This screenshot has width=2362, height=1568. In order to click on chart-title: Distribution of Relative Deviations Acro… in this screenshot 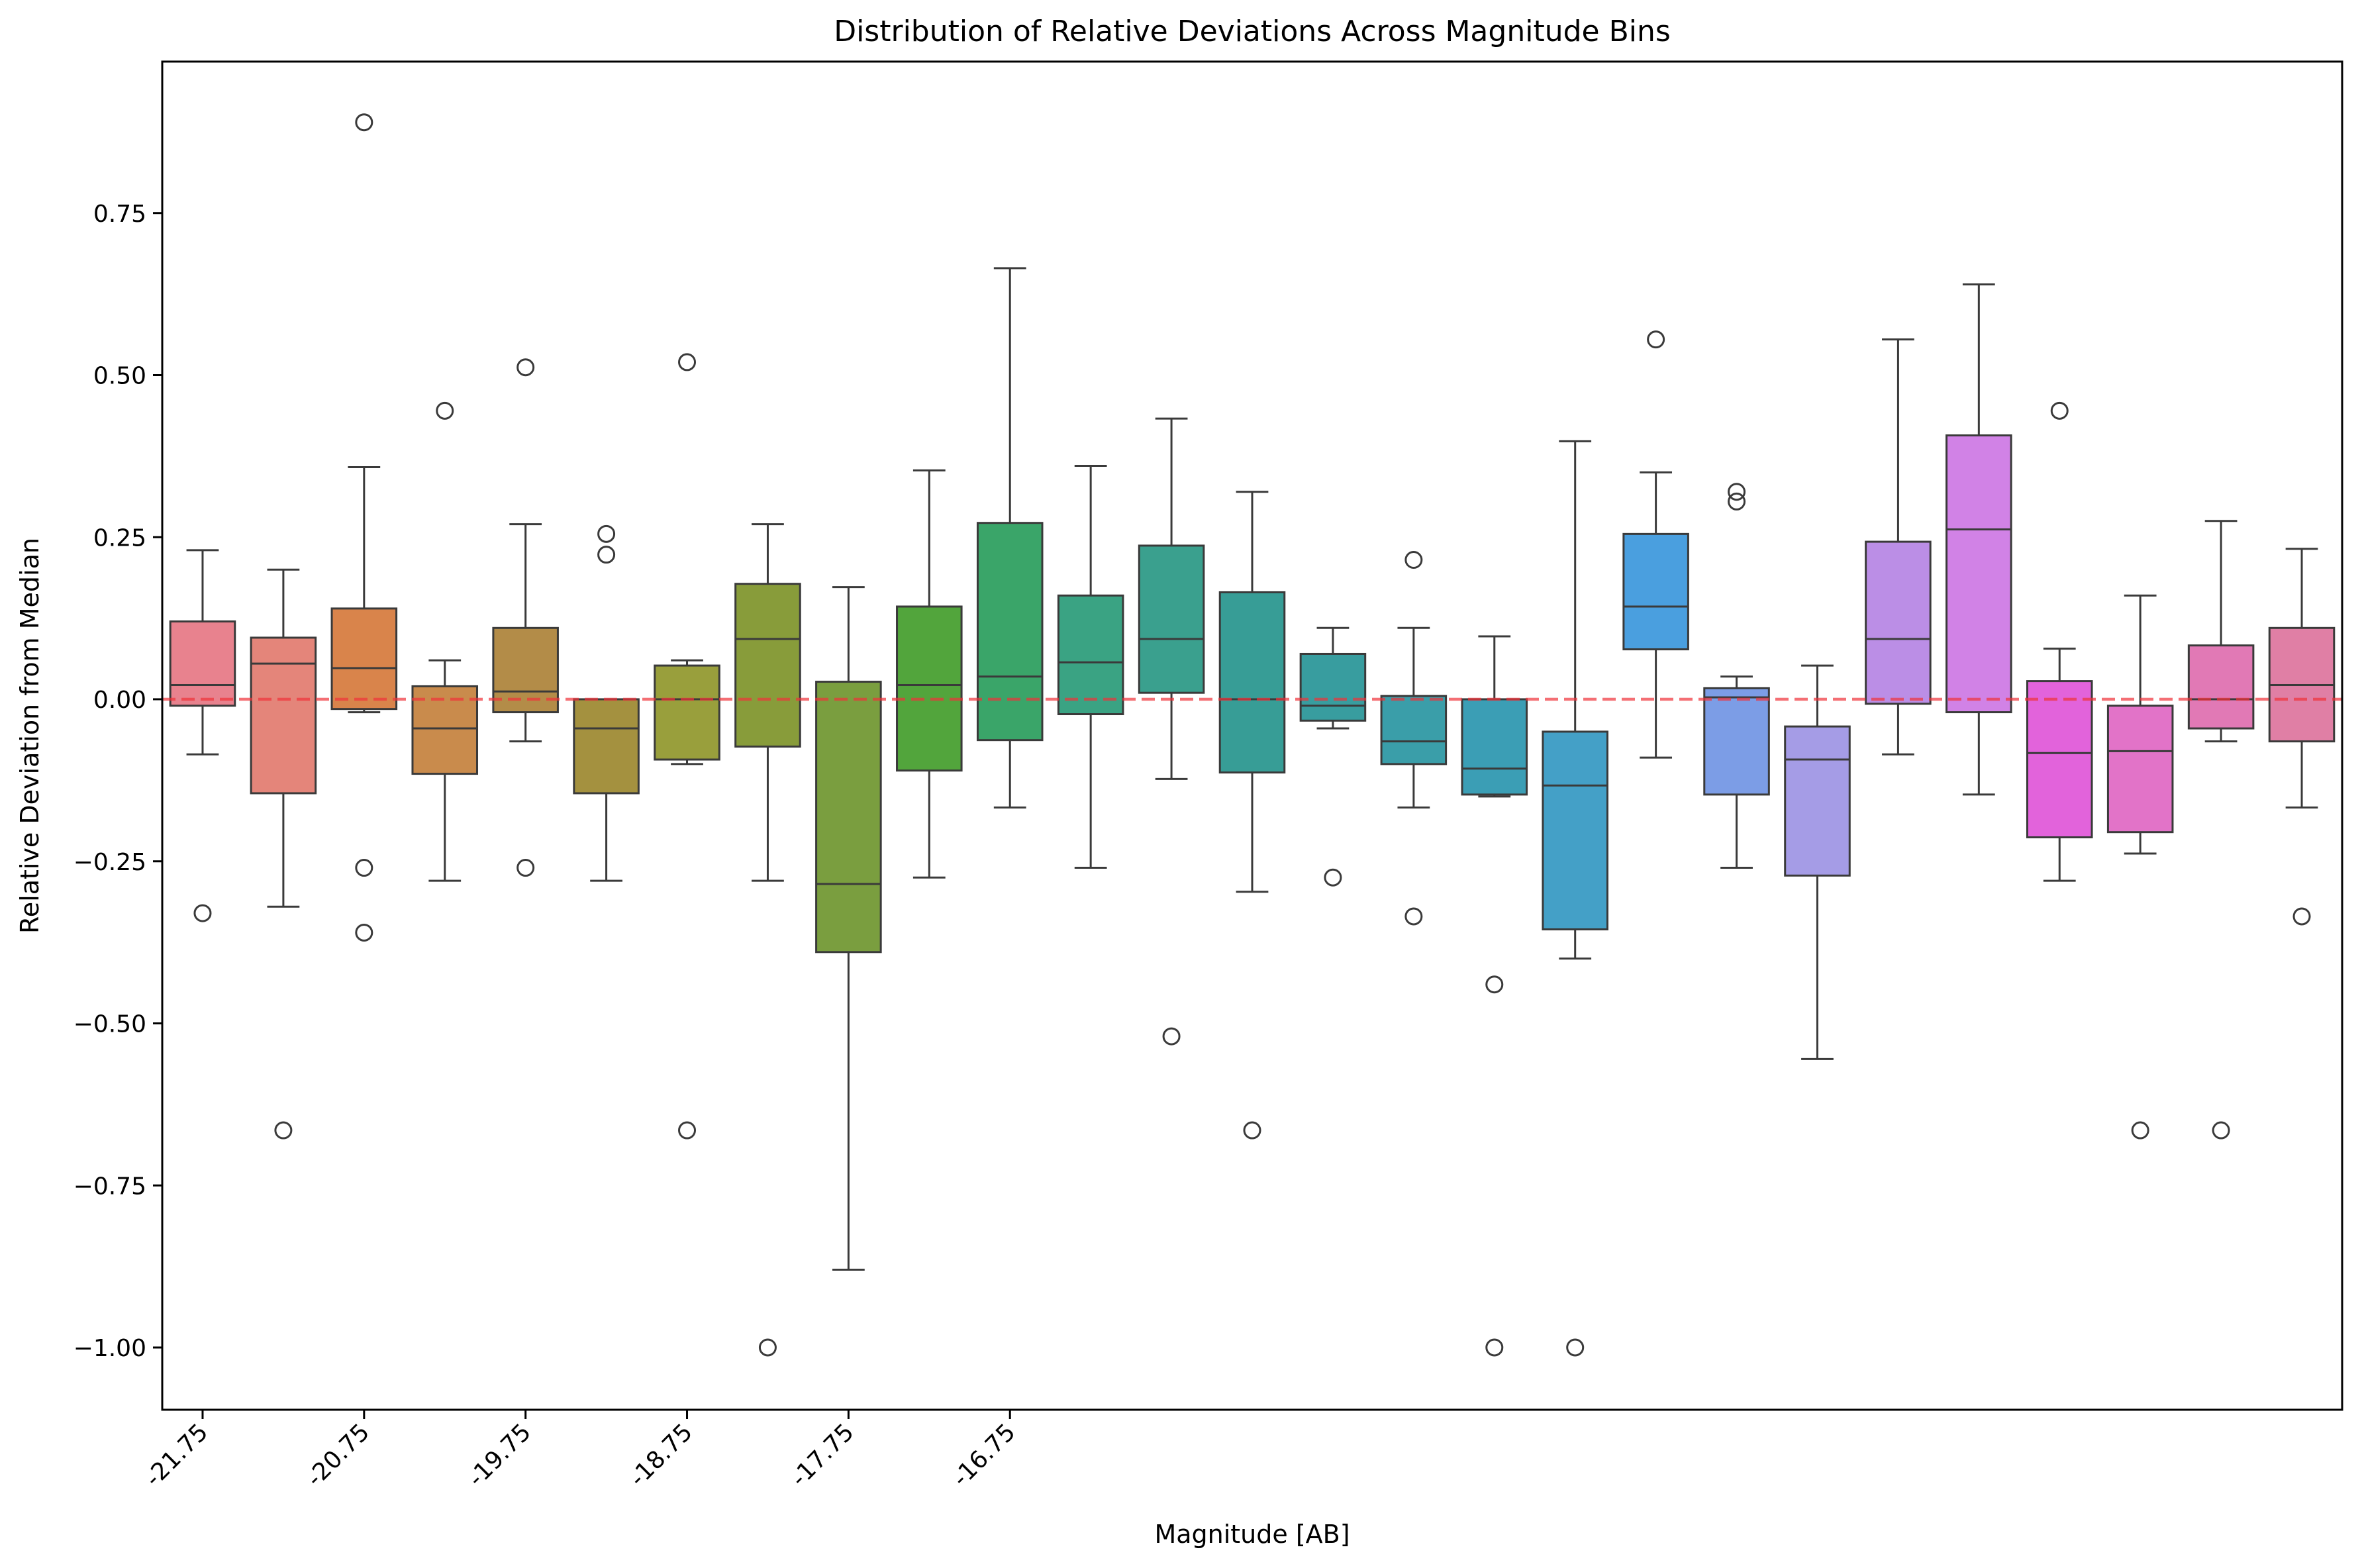, I will do `click(1252, 31)`.